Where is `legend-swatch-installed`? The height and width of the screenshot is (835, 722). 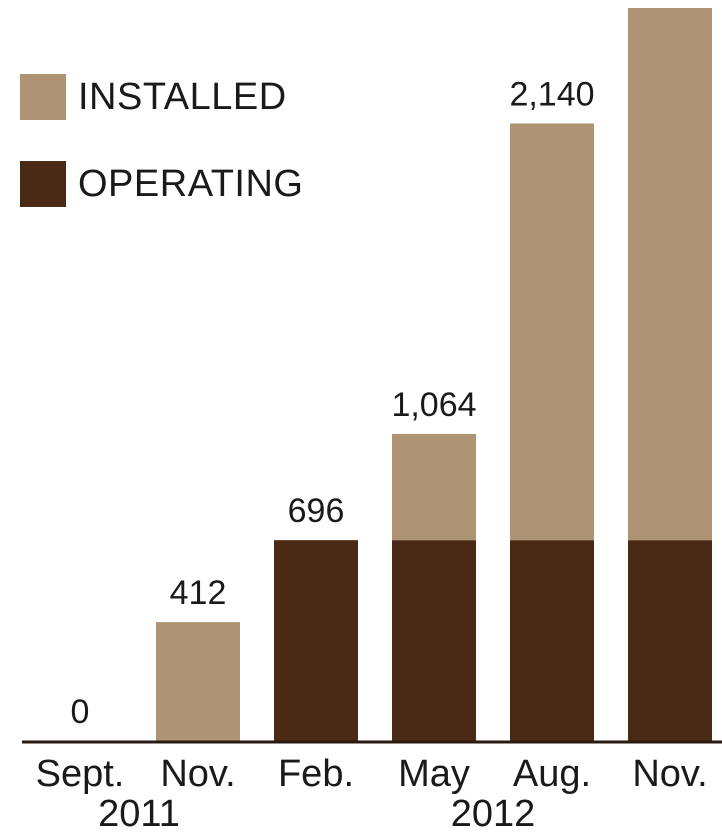
legend-swatch-installed is located at coordinates (43, 97).